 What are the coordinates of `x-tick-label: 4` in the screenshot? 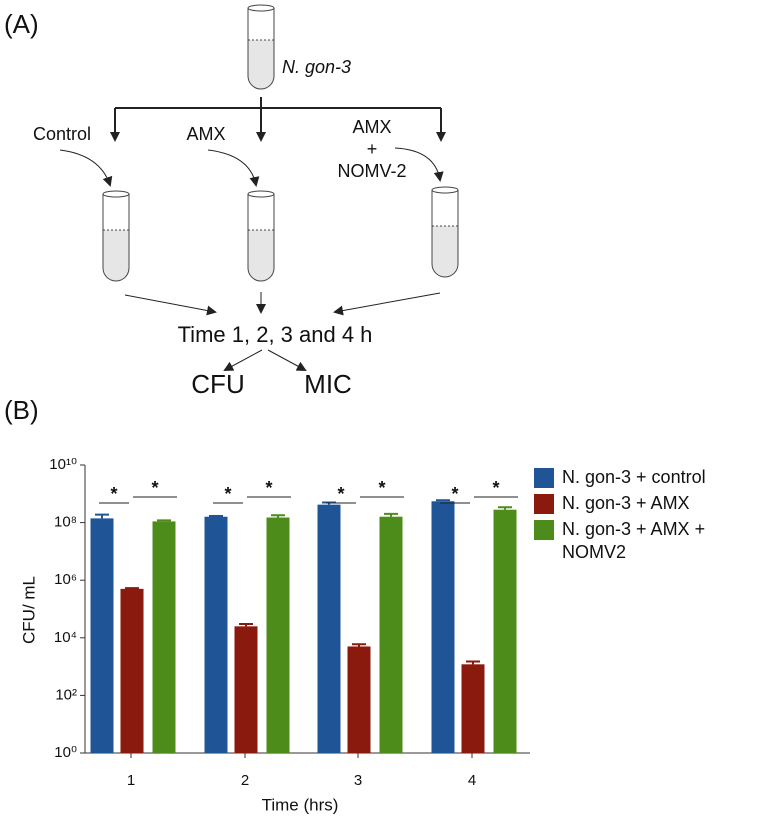 It's located at (472, 780).